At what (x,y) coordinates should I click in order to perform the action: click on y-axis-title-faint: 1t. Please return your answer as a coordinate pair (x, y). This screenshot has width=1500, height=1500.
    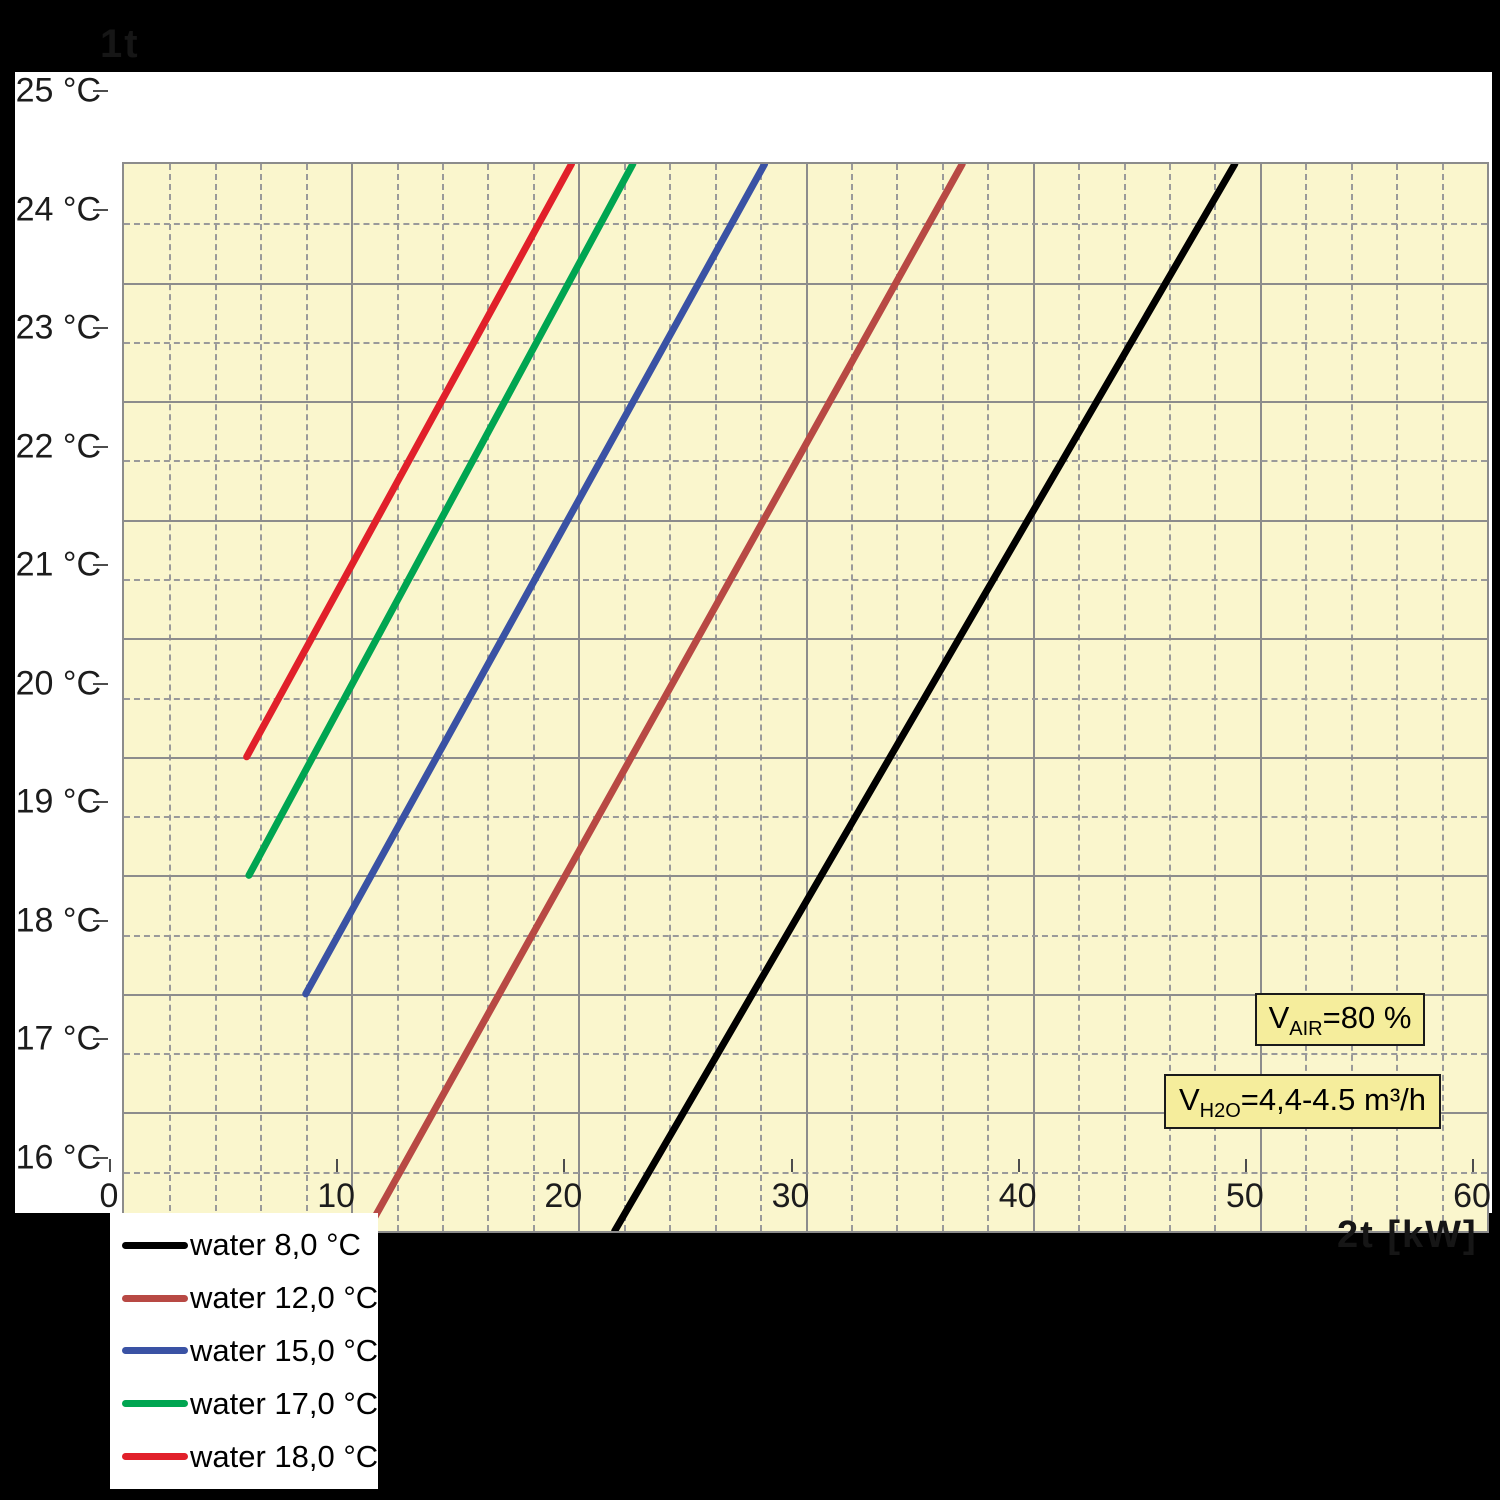
    Looking at the image, I should click on (120, 44).